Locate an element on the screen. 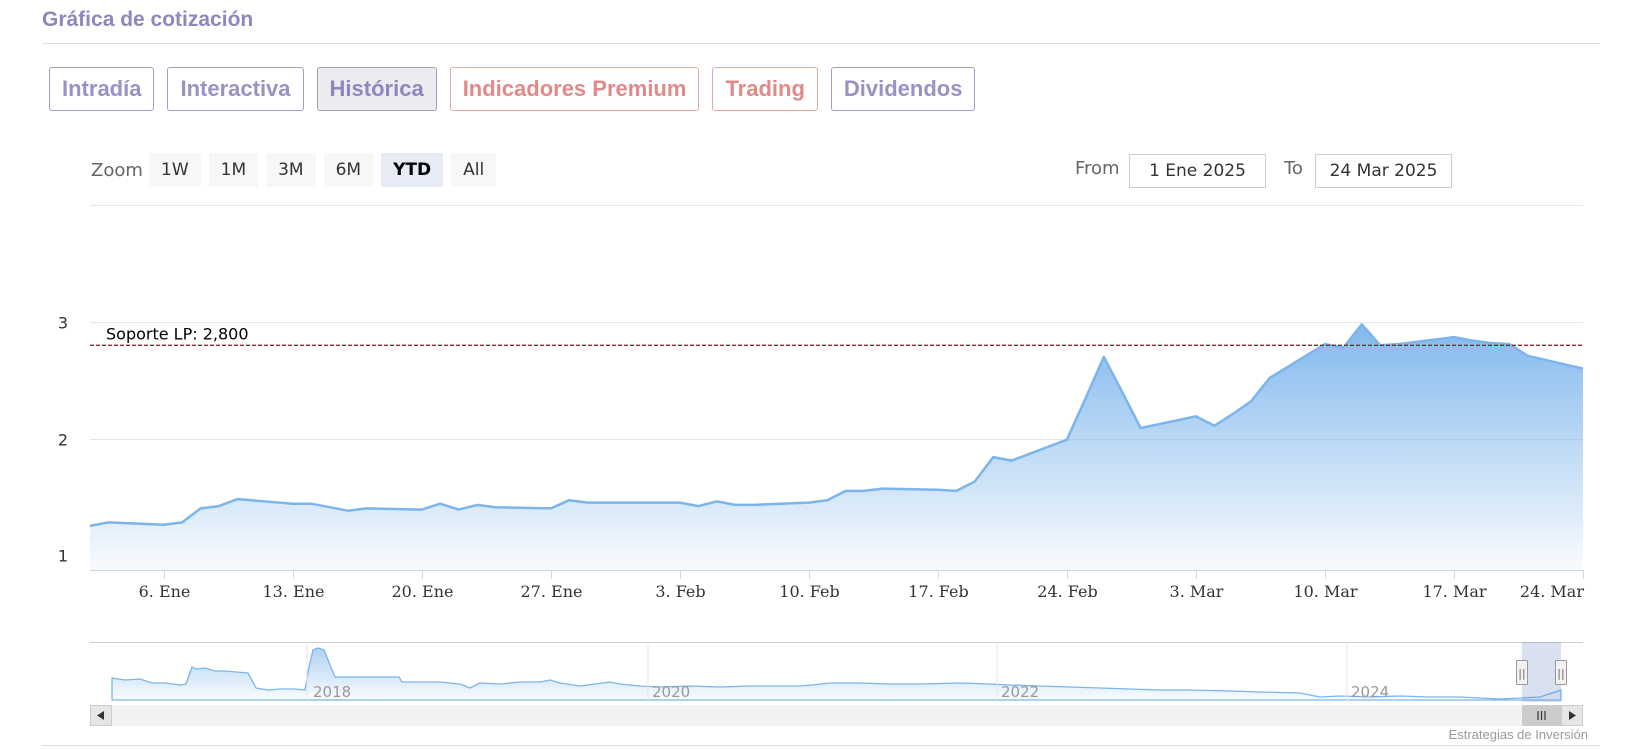 The width and height of the screenshot is (1645, 750). navigator-left-handle: || is located at coordinates (1522, 672).